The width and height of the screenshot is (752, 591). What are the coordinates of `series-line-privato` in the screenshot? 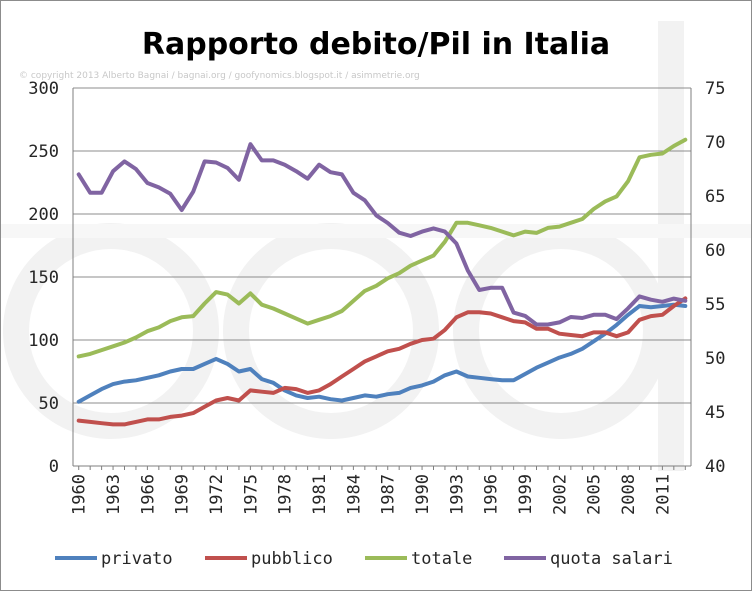 It's located at (382, 353).